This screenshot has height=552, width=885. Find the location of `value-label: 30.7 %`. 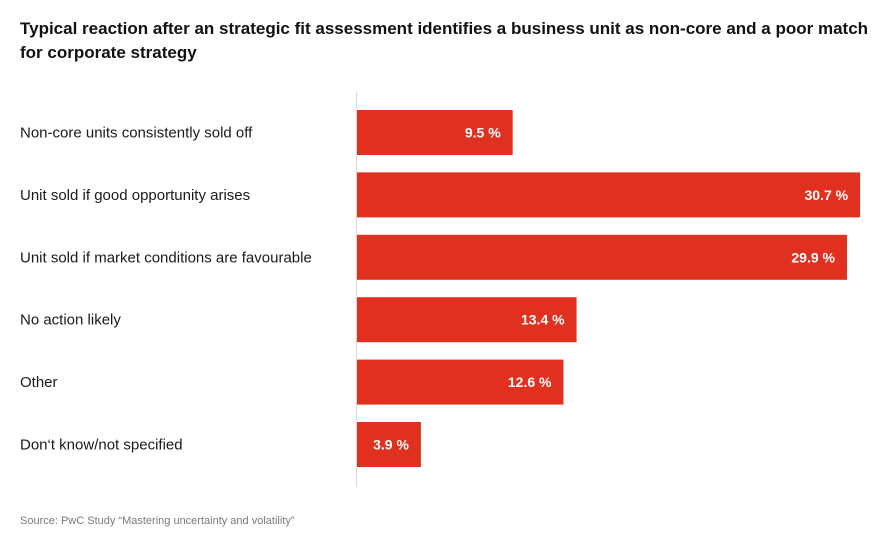

value-label: 30.7 % is located at coordinates (826, 195).